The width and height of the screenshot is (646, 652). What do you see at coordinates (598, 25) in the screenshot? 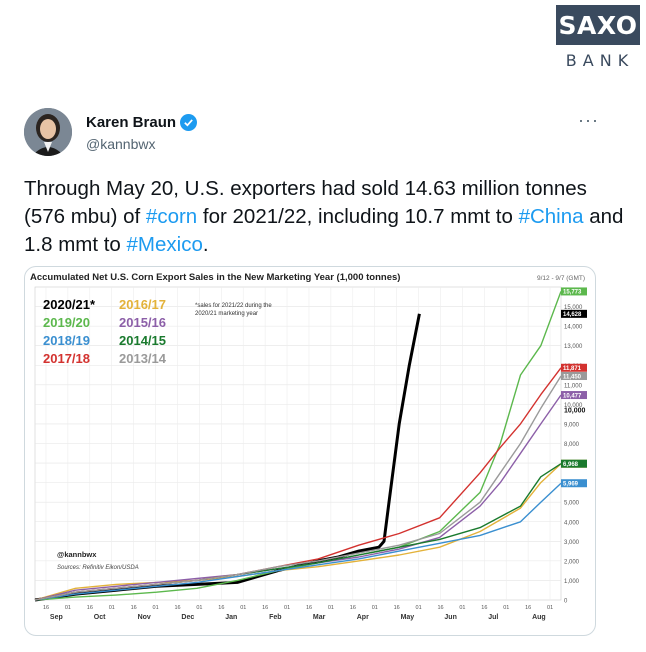
I see `logo-wordmark: SAXO` at bounding box center [598, 25].